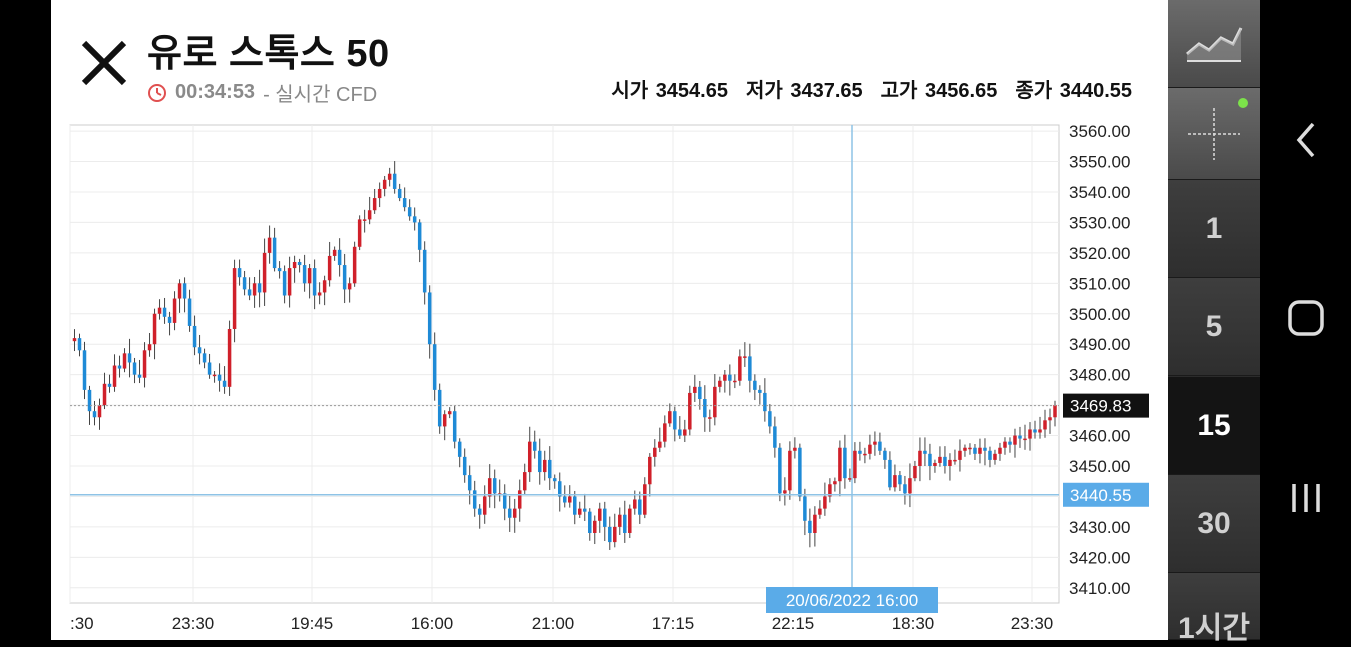 This screenshot has width=1351, height=647. I want to click on interval-button-4: 30, so click(1214, 524).